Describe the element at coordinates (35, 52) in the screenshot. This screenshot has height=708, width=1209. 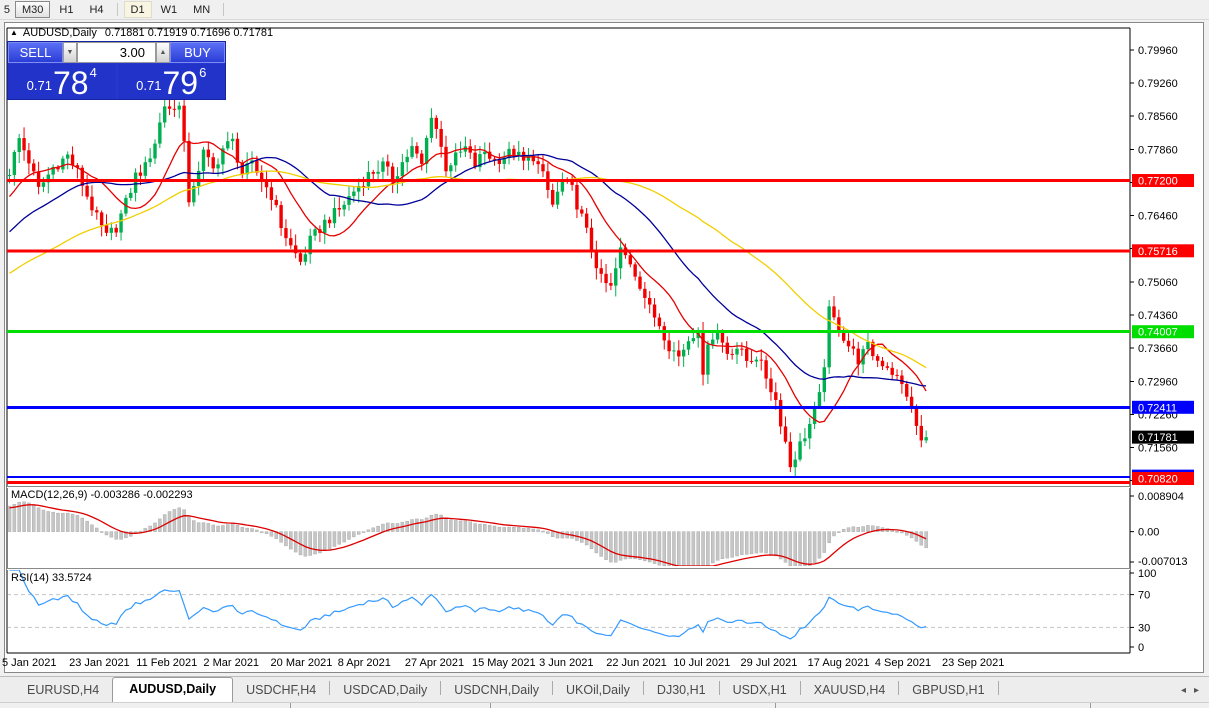
I see `sell-button: SELL` at that location.